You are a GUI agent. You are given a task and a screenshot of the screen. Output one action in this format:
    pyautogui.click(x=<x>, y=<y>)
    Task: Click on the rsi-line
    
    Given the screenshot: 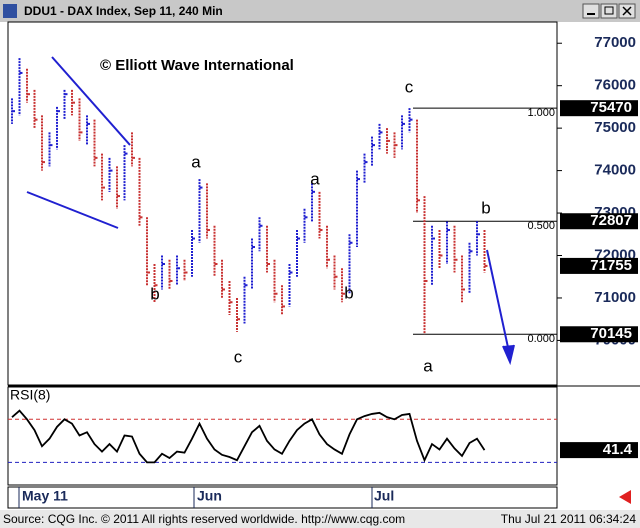 What is the action you would take?
    pyautogui.click(x=248, y=436)
    